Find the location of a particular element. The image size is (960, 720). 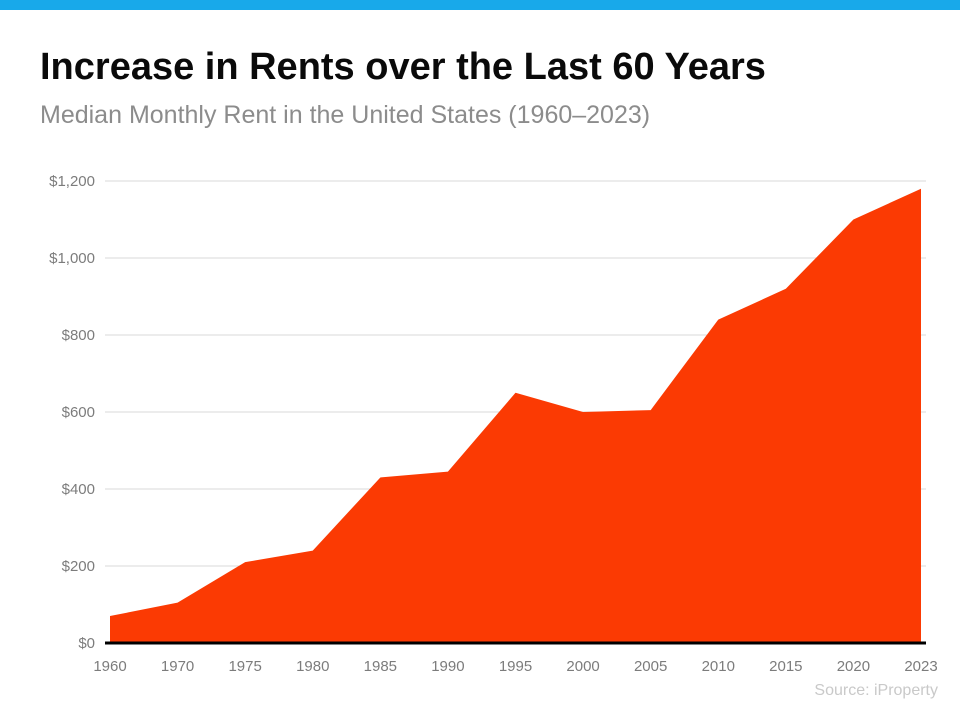

x-tick-label: 1980 is located at coordinates (312, 666).